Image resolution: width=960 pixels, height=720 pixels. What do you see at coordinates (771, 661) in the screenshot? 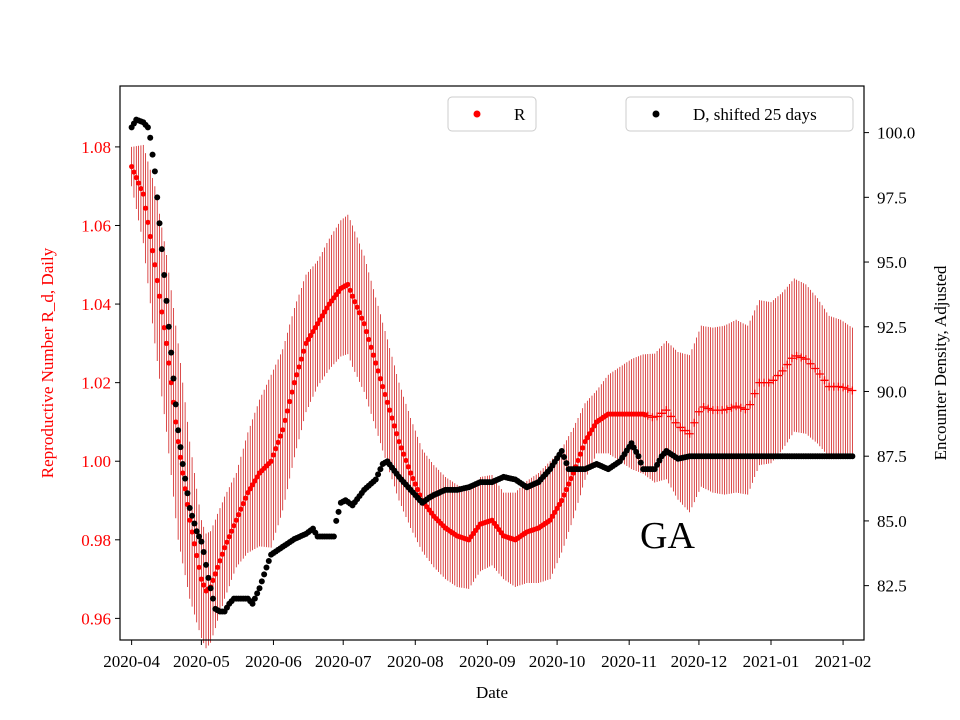
I see `x-tick-label: 2021-01` at bounding box center [771, 661].